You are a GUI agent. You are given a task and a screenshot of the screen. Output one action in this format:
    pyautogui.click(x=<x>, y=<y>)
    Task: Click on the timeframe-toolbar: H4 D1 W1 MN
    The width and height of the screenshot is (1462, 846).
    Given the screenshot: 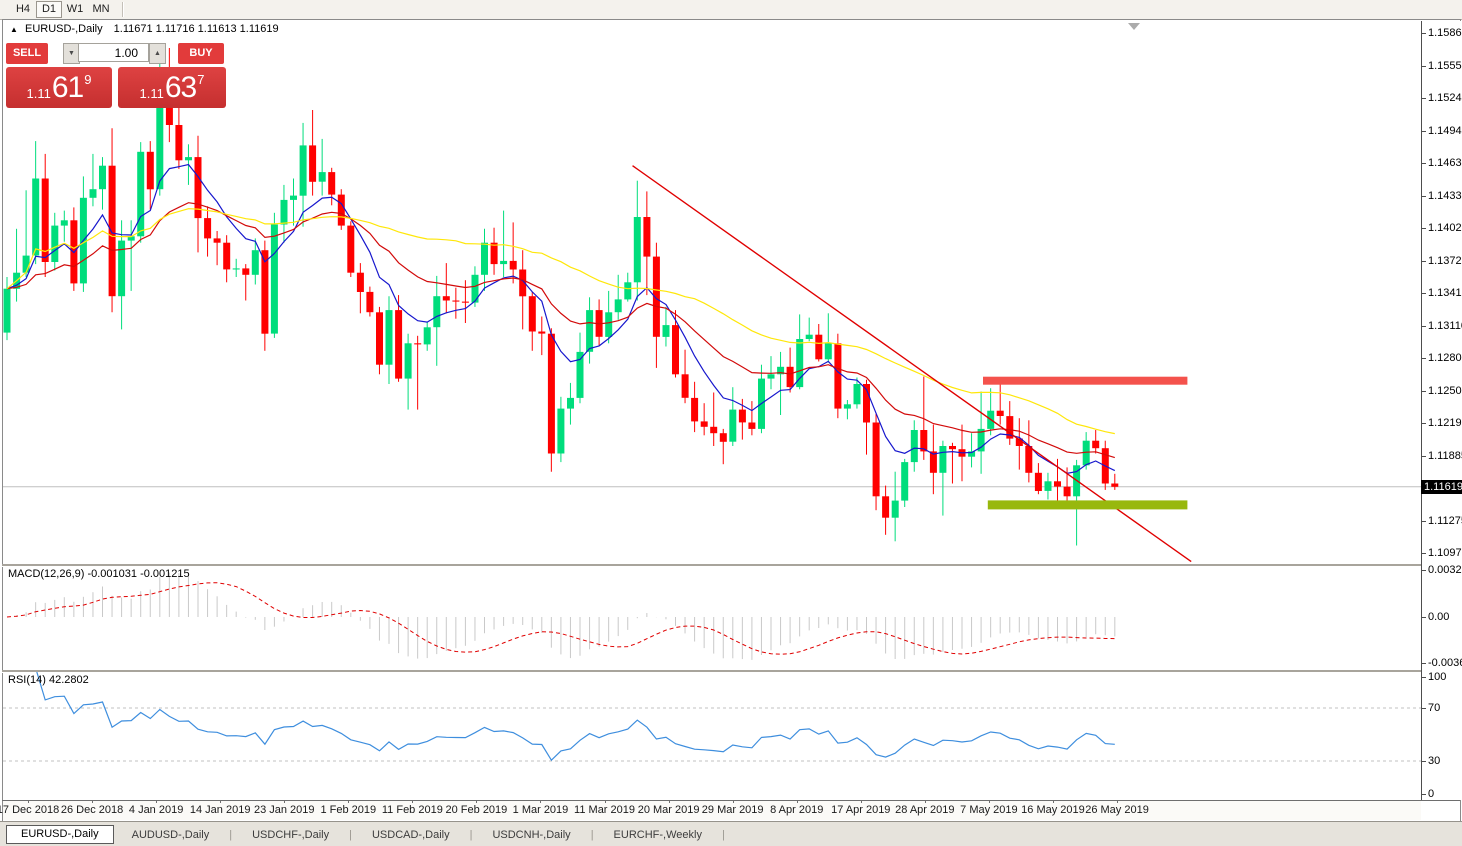 What is the action you would take?
    pyautogui.click(x=731, y=10)
    